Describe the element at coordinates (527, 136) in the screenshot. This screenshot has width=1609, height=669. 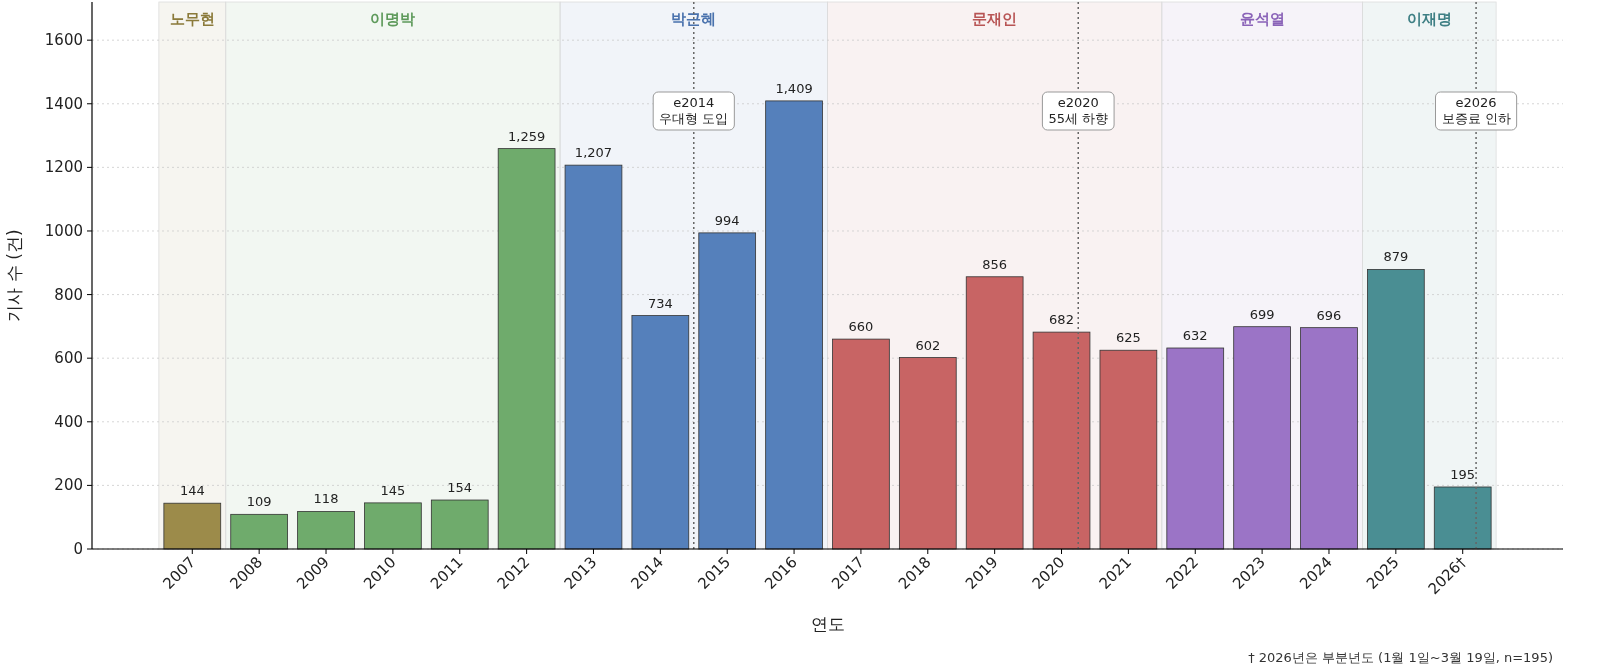
I see `data-label: 1,259` at that location.